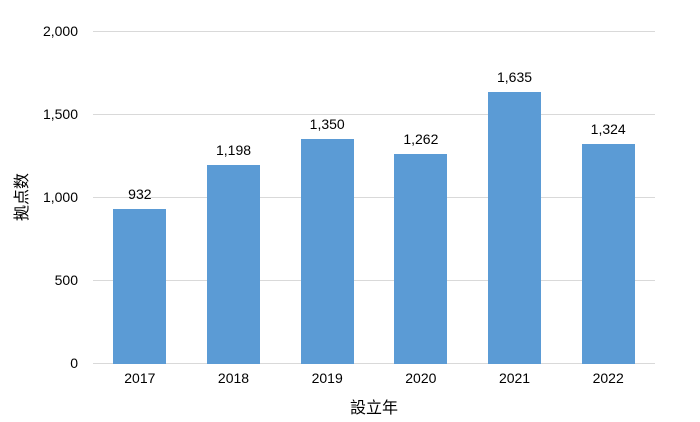 The width and height of the screenshot is (700, 422). I want to click on bar-group-2017: 932, so click(140, 197).